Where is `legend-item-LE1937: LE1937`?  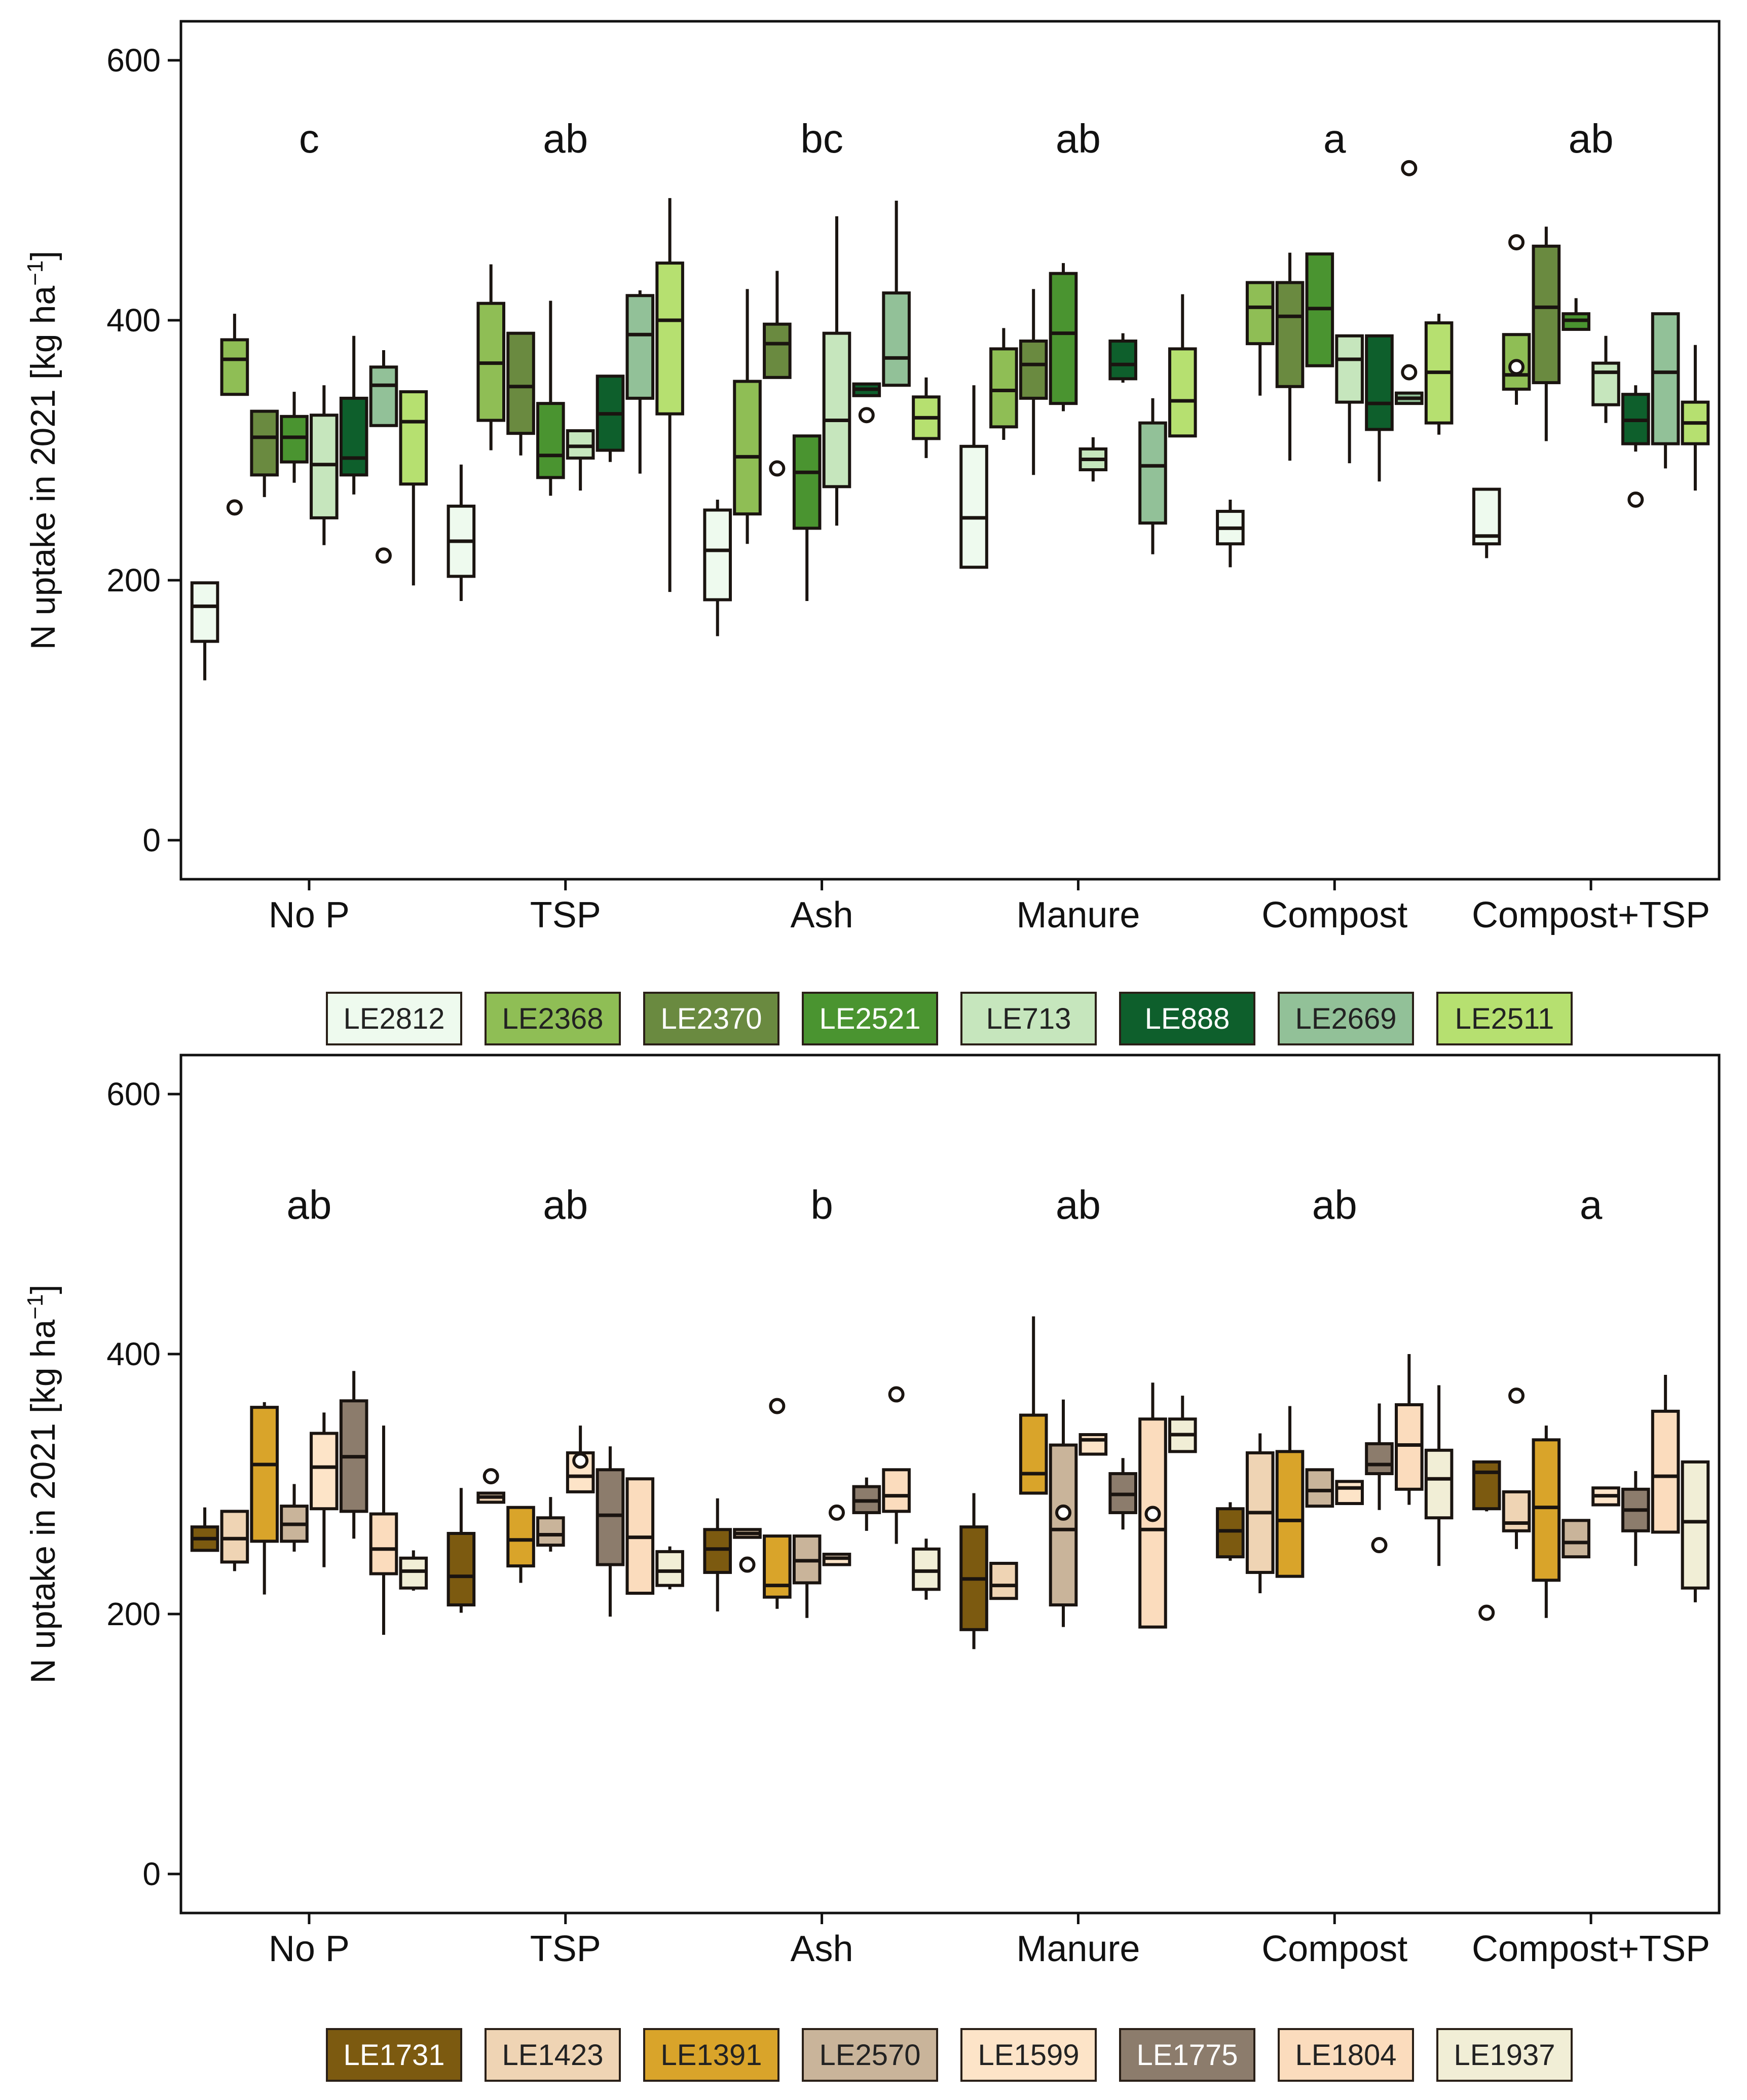
legend-item-LE1937: LE1937 is located at coordinates (1504, 2055).